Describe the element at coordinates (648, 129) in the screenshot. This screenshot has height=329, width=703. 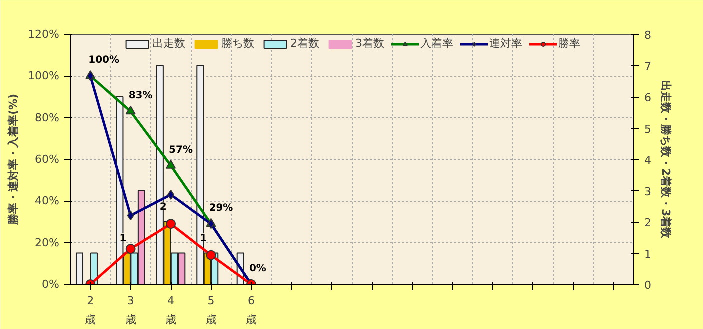
I see `y2-tick-label: 5` at that location.